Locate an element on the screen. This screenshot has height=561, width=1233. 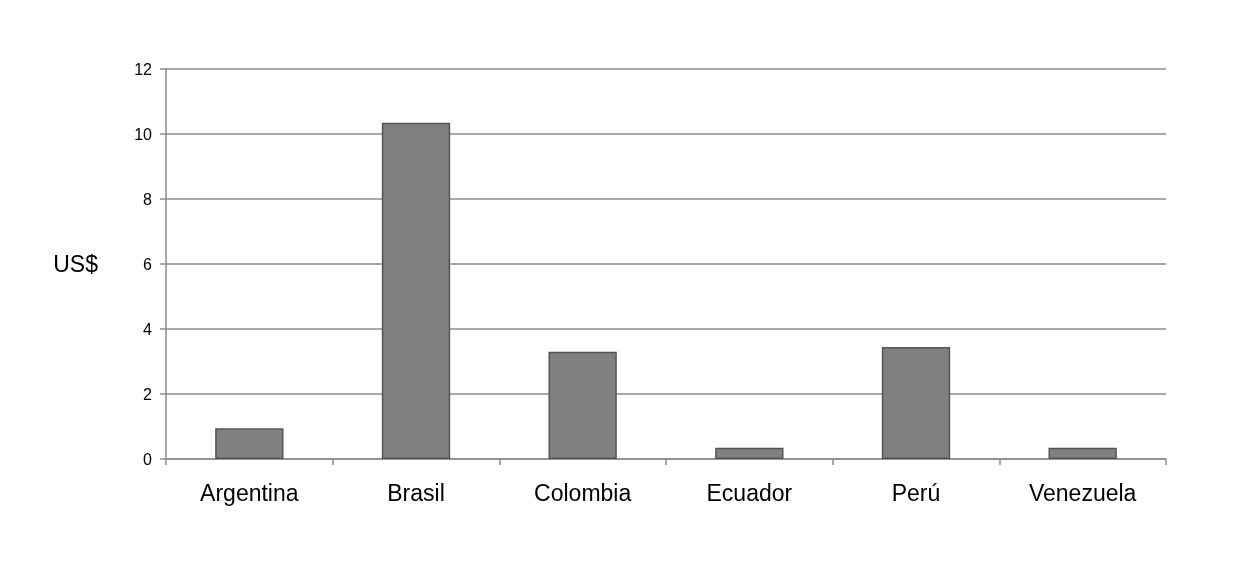
y-tick-label: 6 is located at coordinates (148, 264).